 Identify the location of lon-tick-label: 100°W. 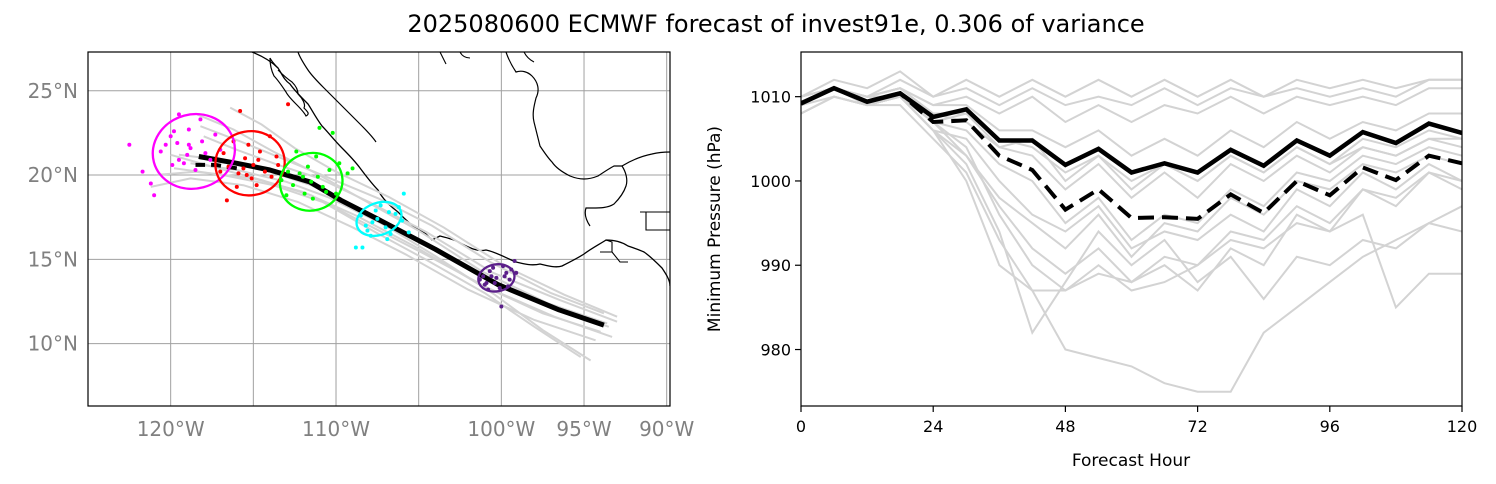
(501, 429).